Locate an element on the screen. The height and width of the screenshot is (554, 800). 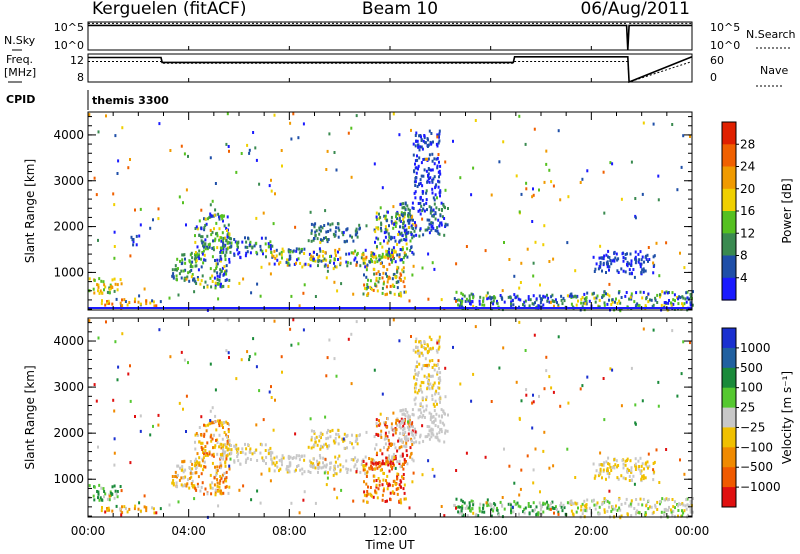
nsky-line is located at coordinates (390, 37).